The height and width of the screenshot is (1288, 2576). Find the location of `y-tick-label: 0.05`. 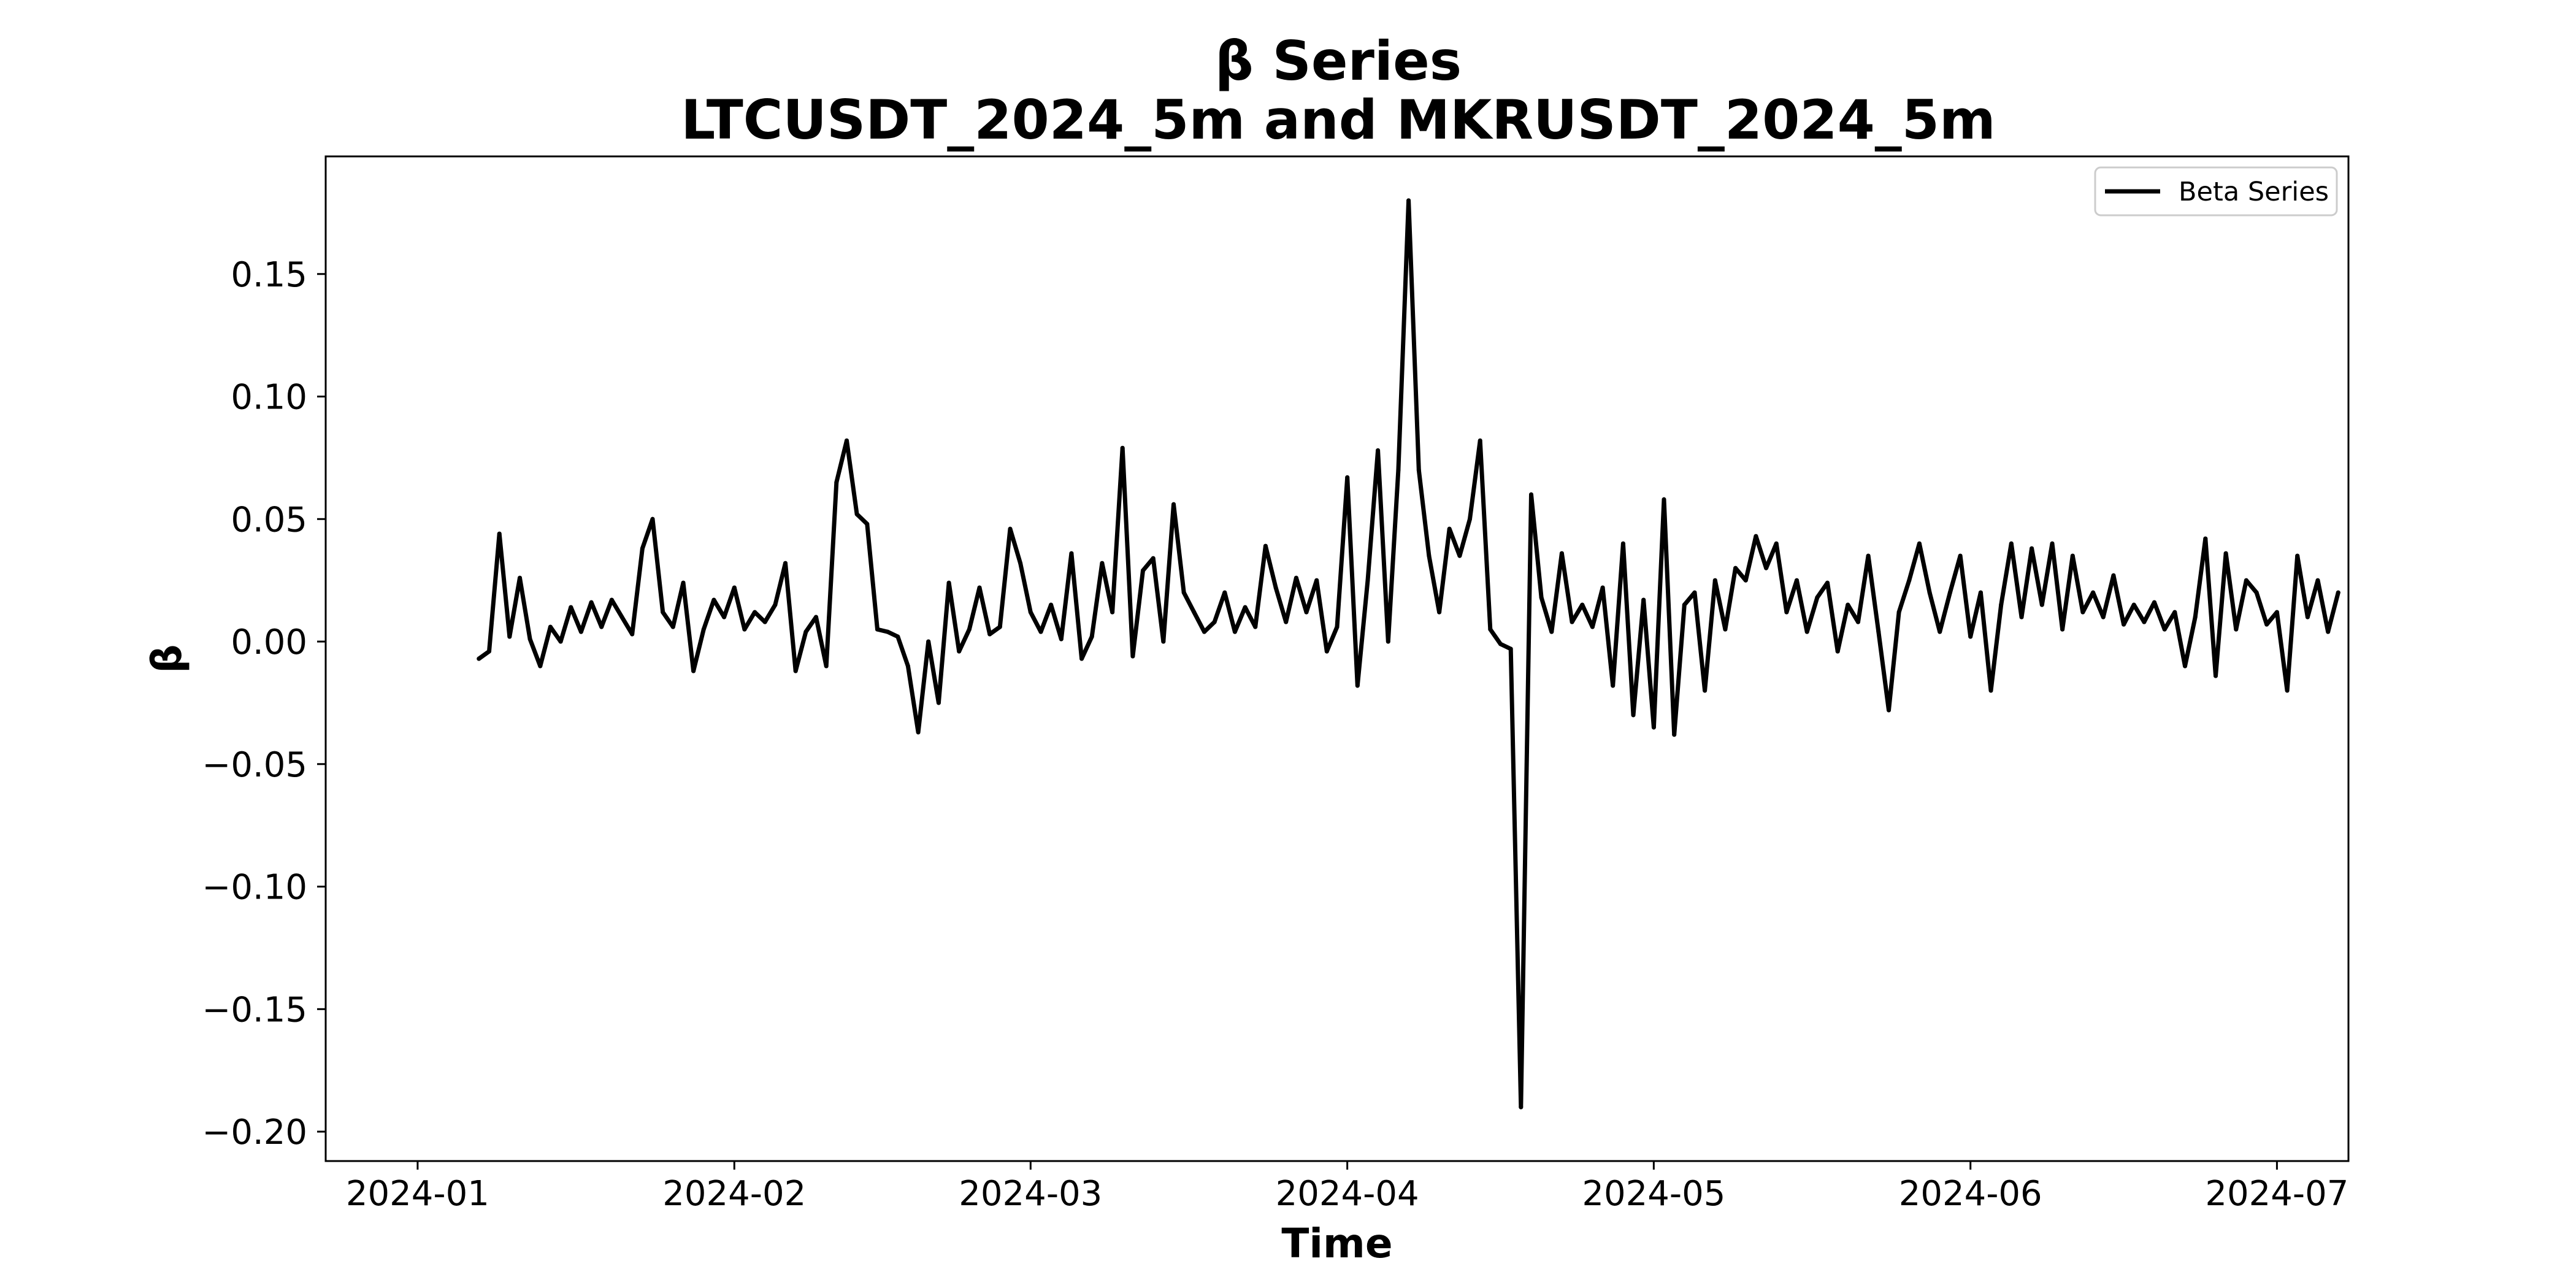

y-tick-label: 0.05 is located at coordinates (269, 520).